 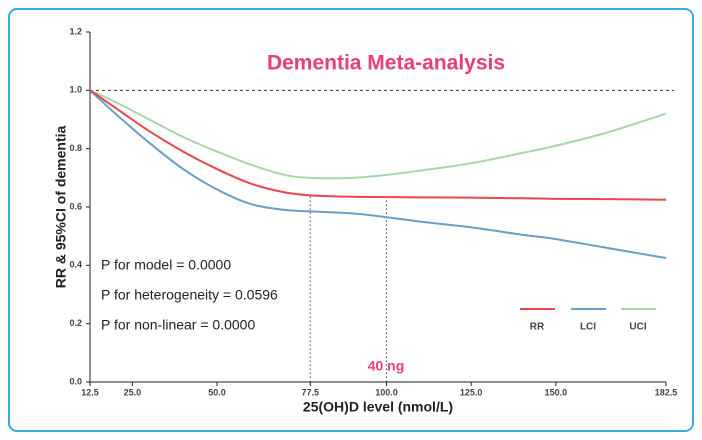 What do you see at coordinates (133, 392) in the screenshot?
I see `x-tick-label: 25.0` at bounding box center [133, 392].